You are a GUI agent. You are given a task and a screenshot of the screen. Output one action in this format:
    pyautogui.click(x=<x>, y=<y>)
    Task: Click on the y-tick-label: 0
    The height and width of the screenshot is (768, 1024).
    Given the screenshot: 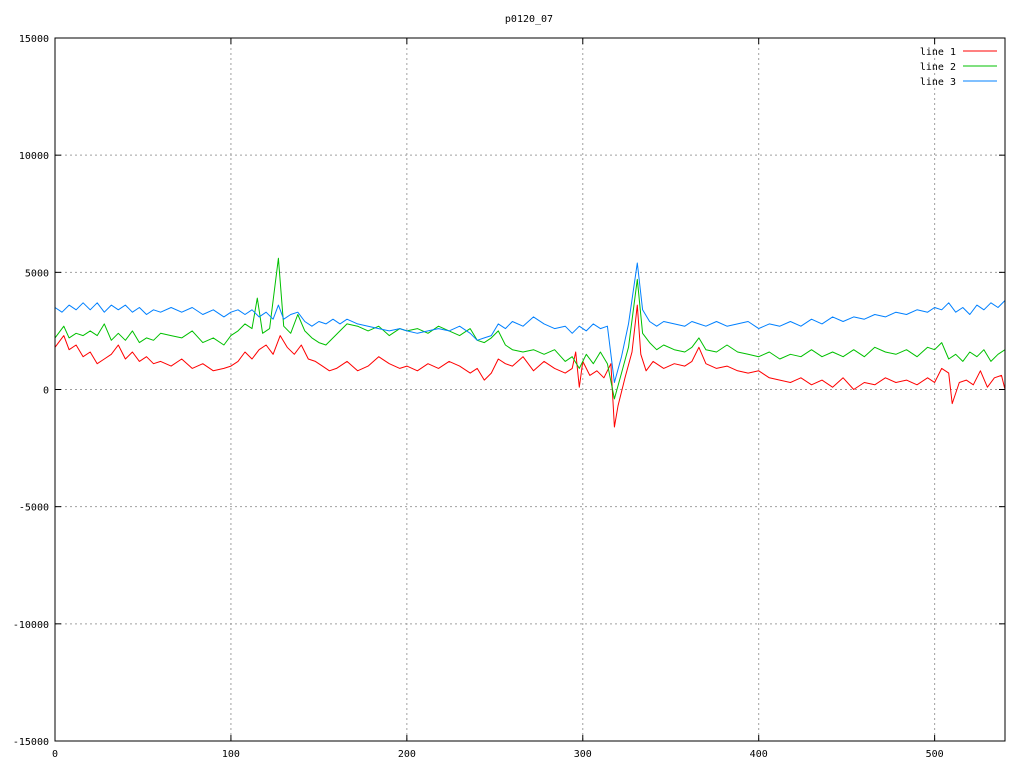 What is the action you would take?
    pyautogui.click(x=46, y=391)
    